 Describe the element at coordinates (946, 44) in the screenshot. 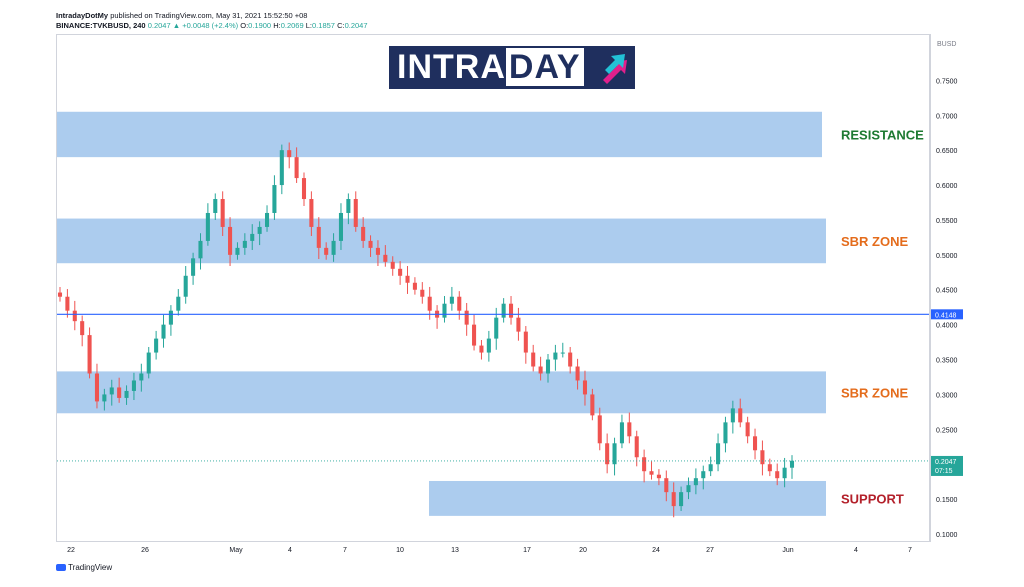

I see `currency-label: BUSD` at that location.